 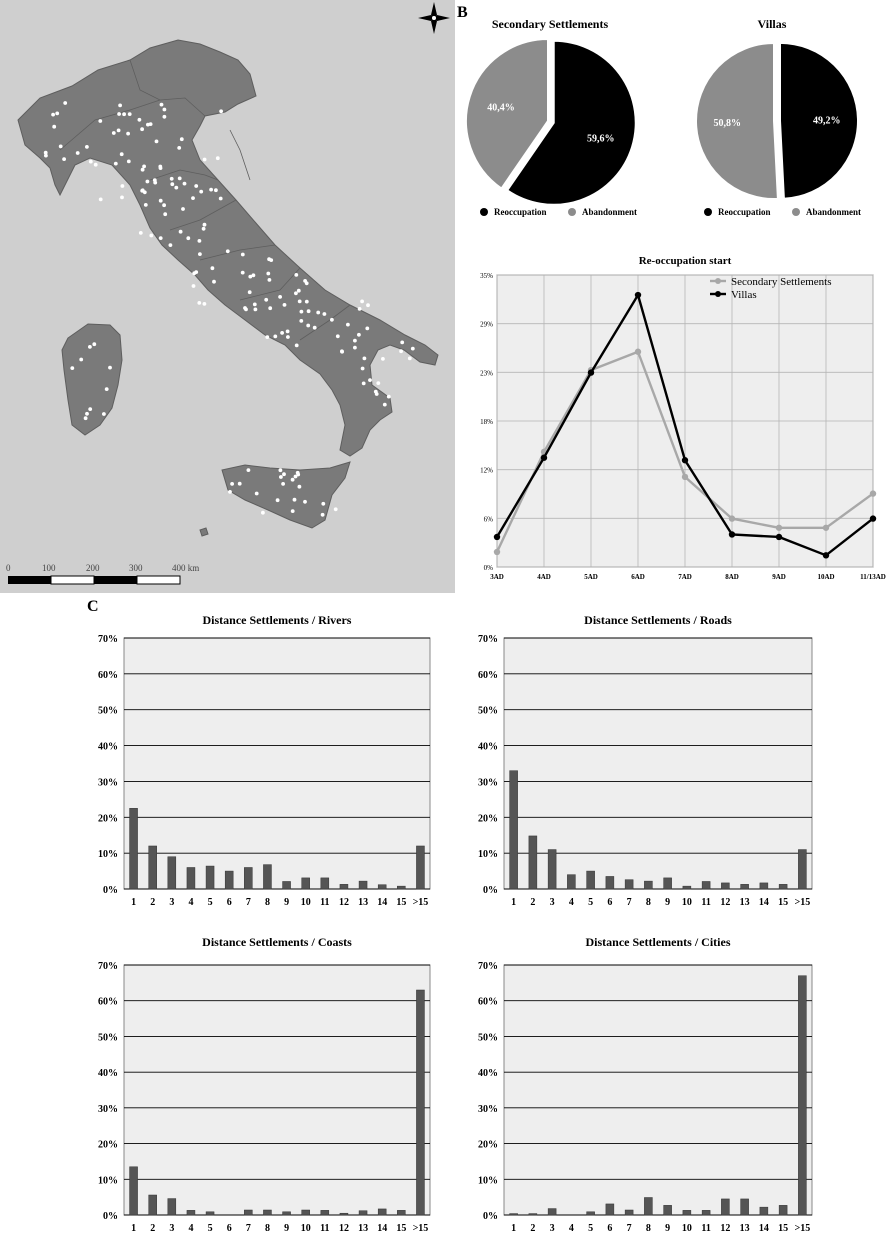 What do you see at coordinates (544, 577) in the screenshot?
I see `x-tick-label: 4AD` at bounding box center [544, 577].